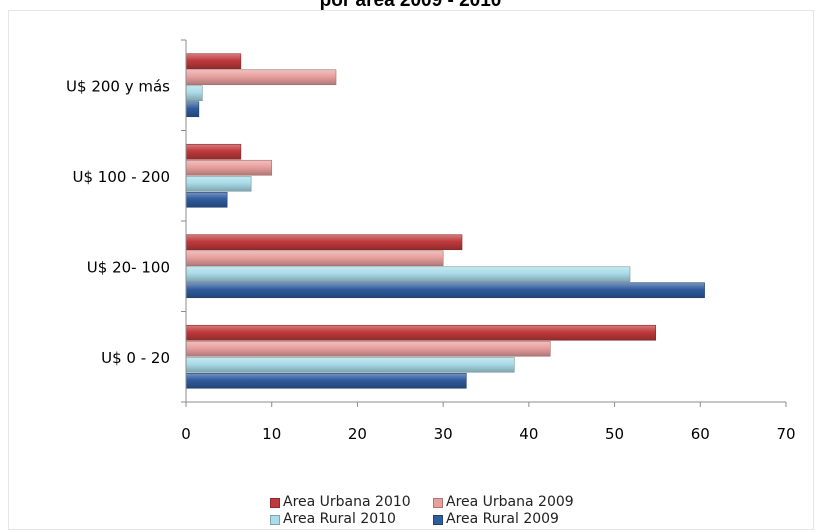 Image resolution: width=821 pixels, height=532 pixels. Describe the element at coordinates (700, 434) in the screenshot. I see `x-tick-label: 60` at that location.